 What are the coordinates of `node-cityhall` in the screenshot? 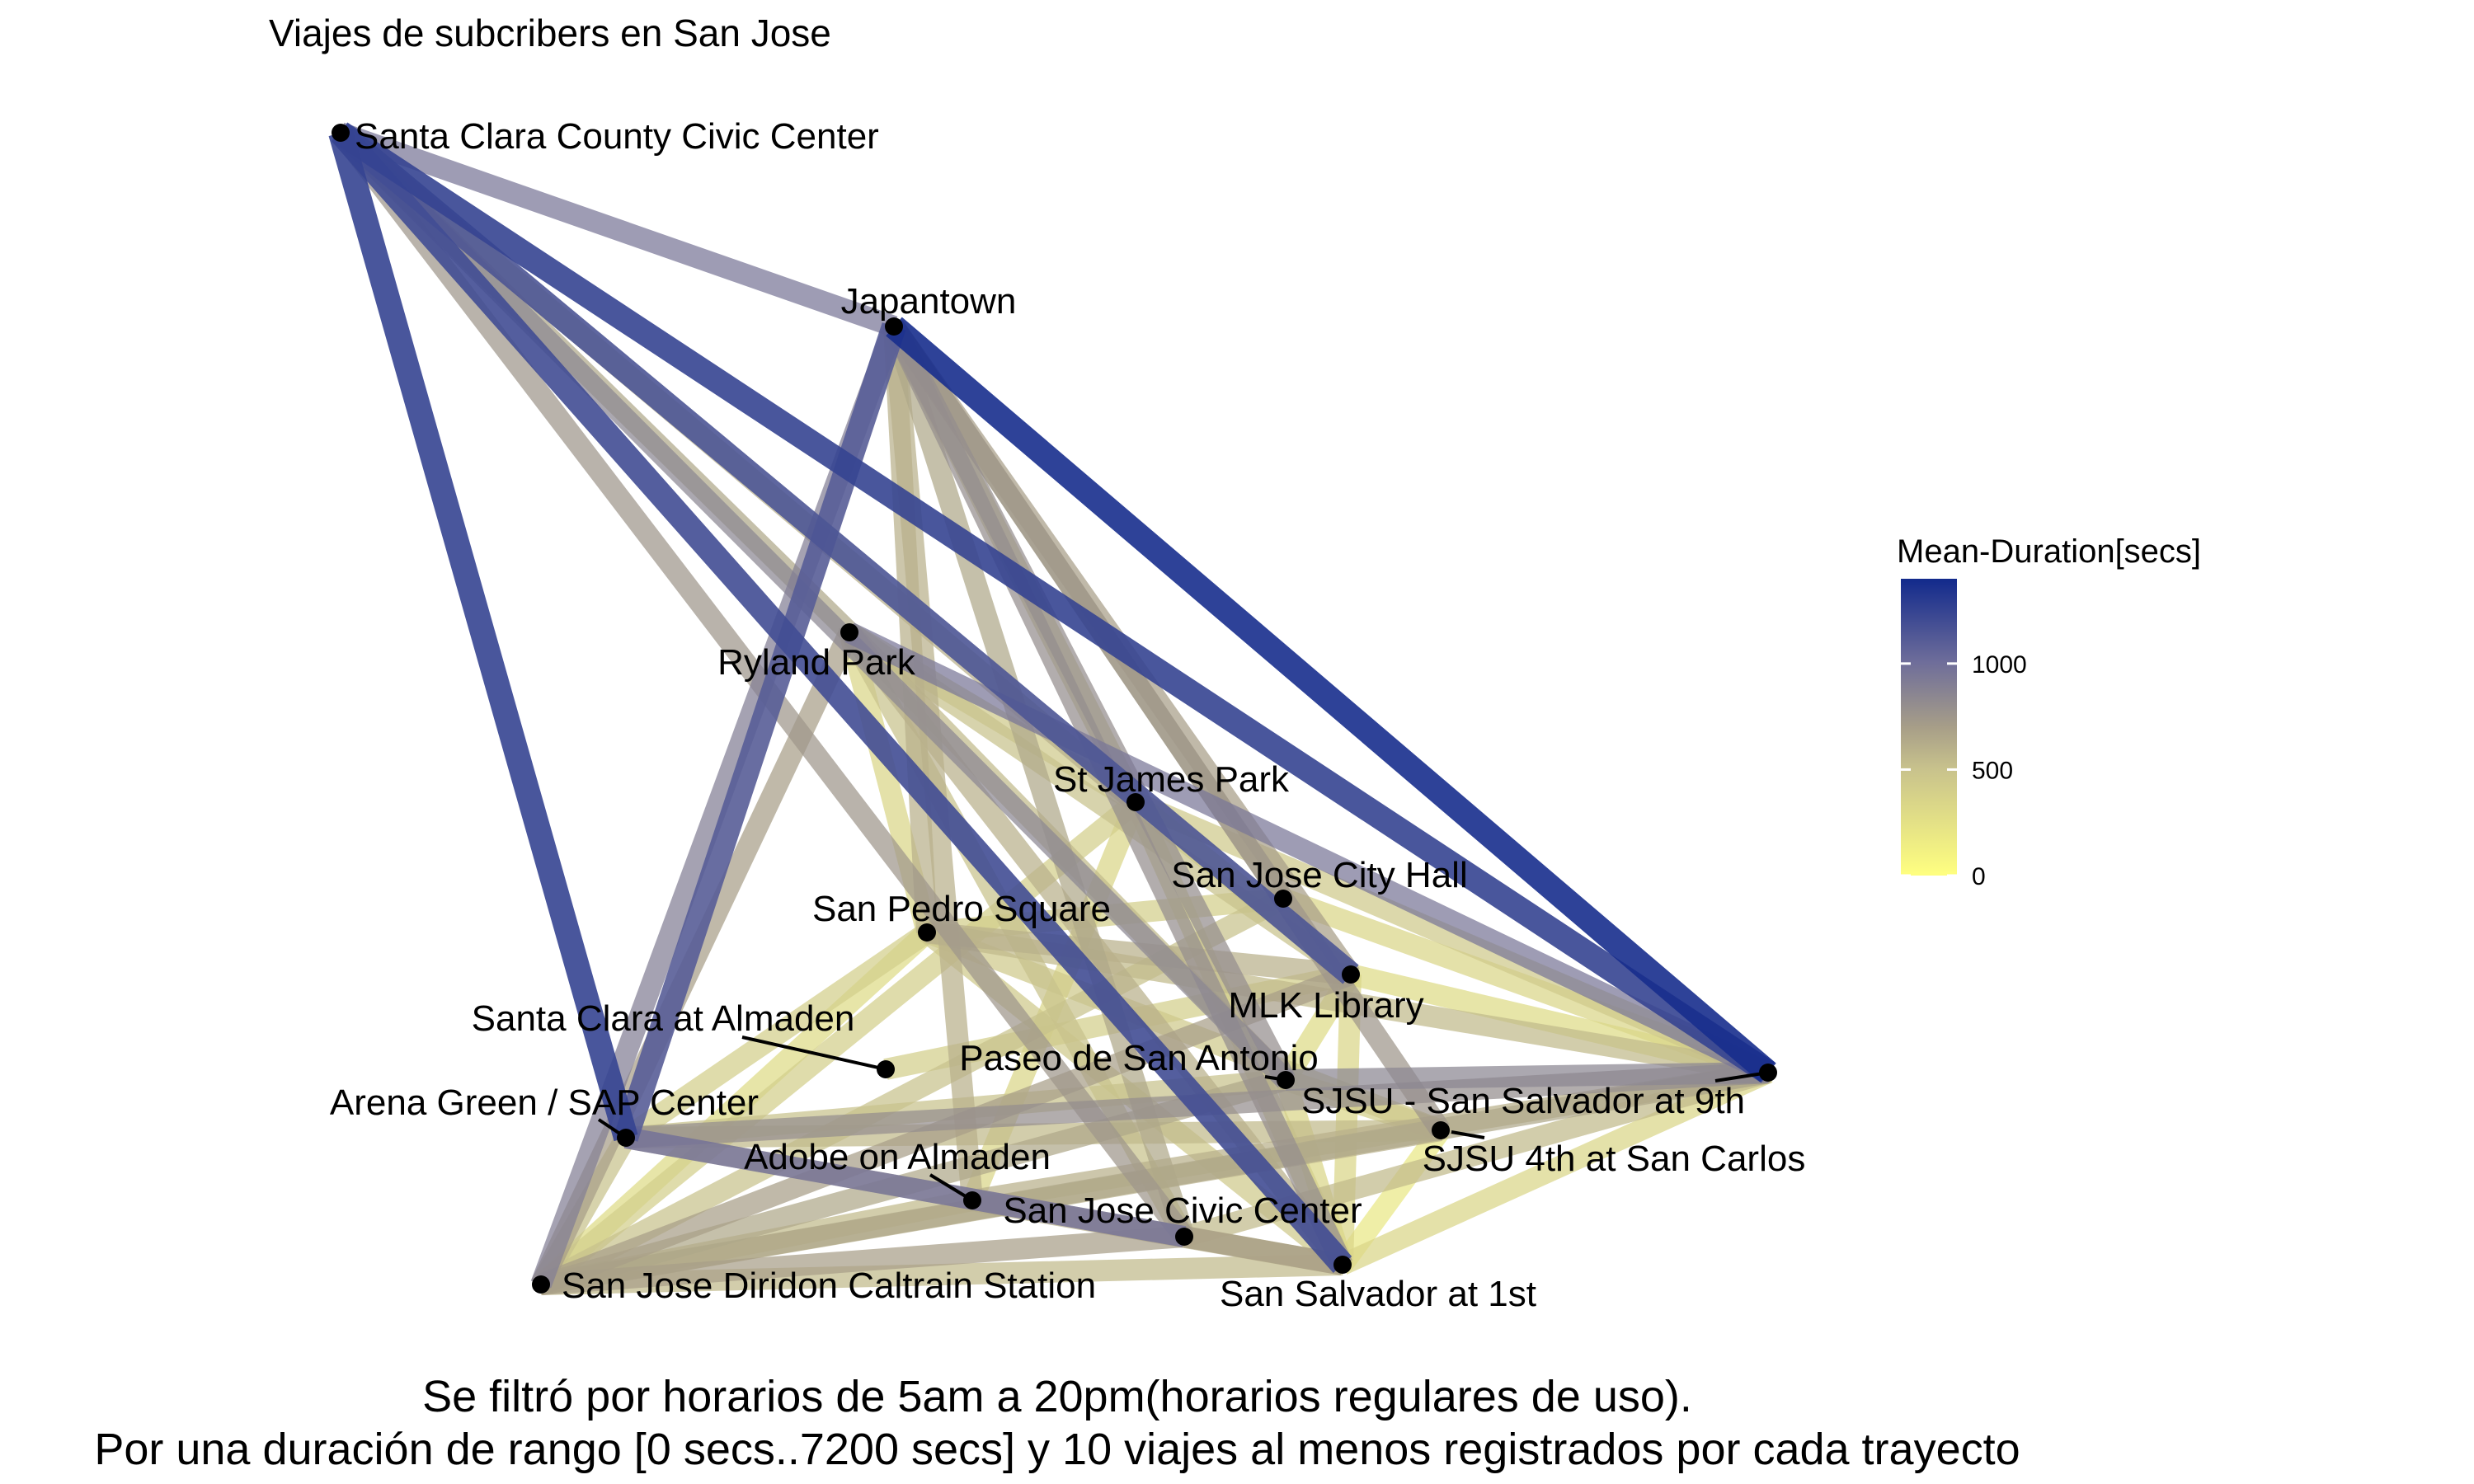 It's located at (1283, 899).